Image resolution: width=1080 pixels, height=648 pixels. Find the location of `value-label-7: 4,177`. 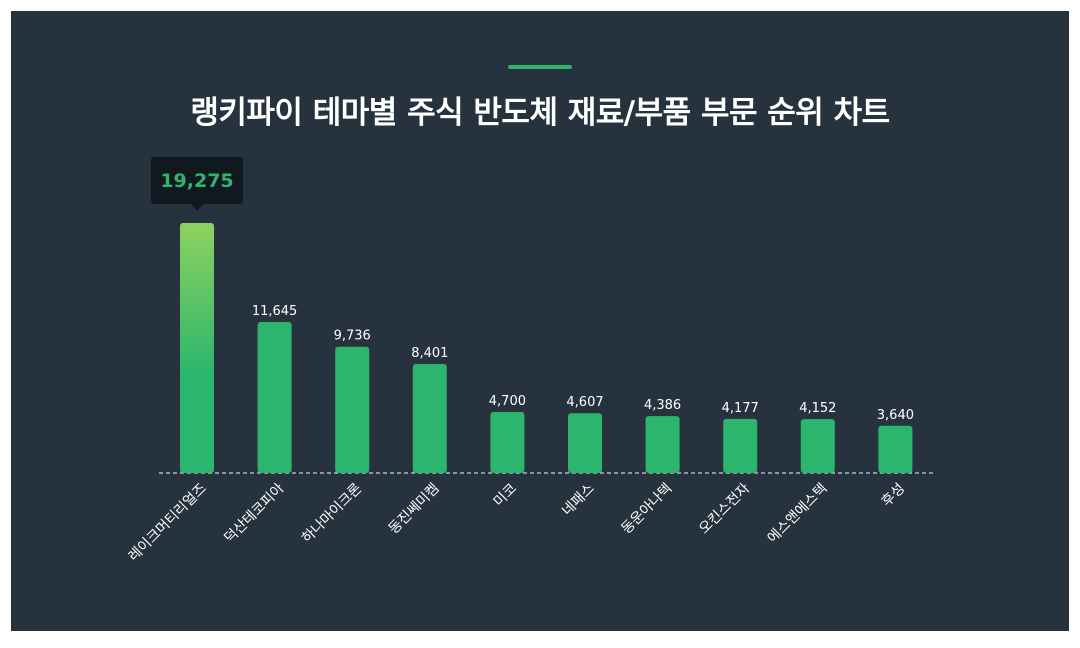

value-label-7: 4,177 is located at coordinates (740, 408).